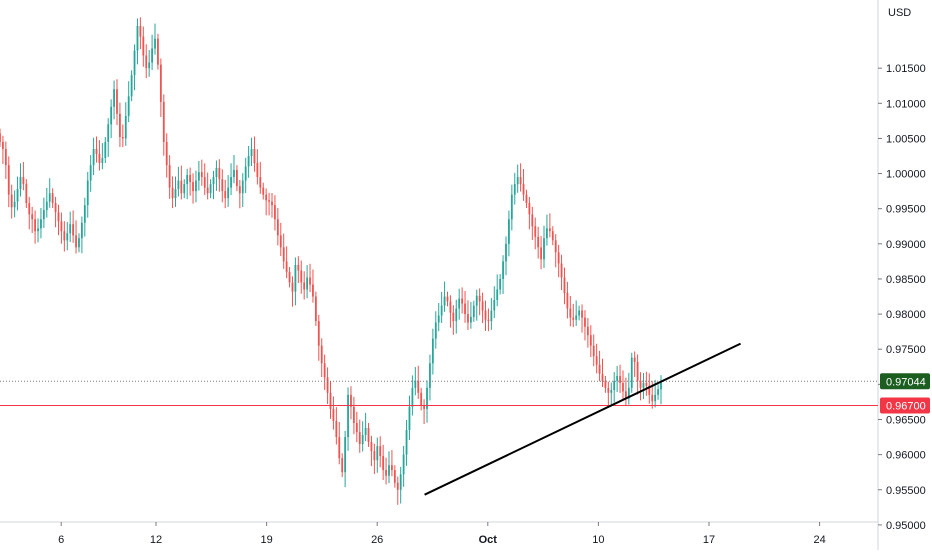  Describe the element at coordinates (906, 175) in the screenshot. I see `y-tick-label: 1.00000` at that location.